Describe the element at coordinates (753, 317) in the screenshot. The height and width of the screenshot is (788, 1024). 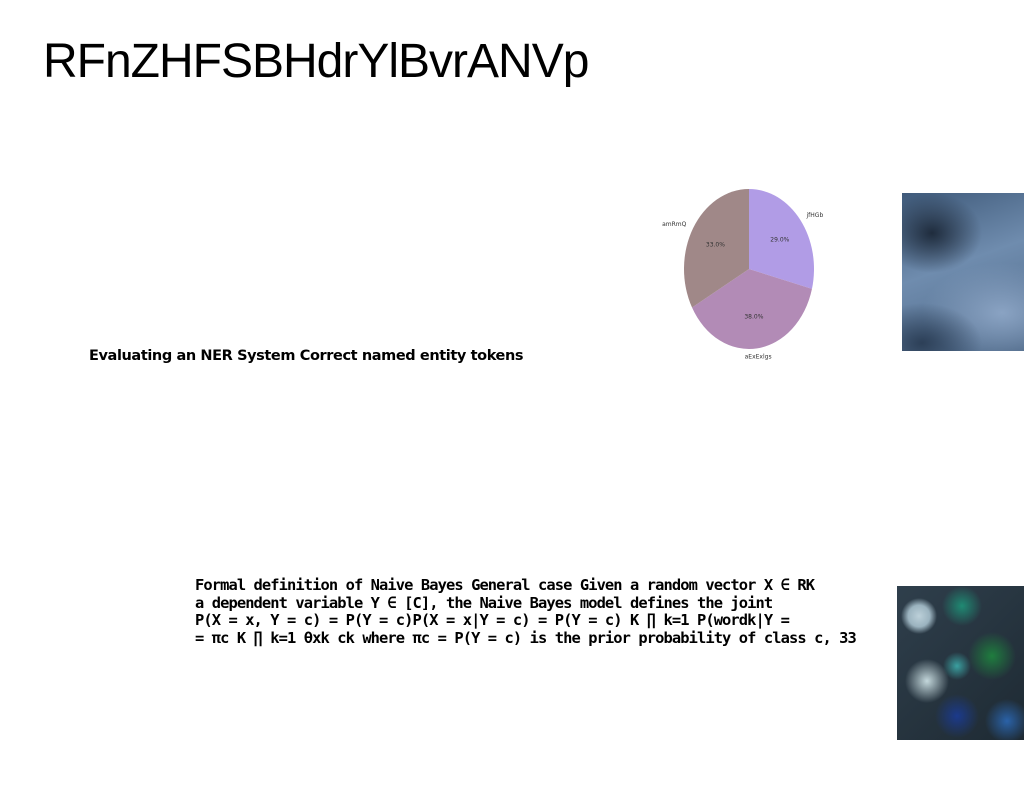
I see `pie-pct-label: 38.0%` at that location.